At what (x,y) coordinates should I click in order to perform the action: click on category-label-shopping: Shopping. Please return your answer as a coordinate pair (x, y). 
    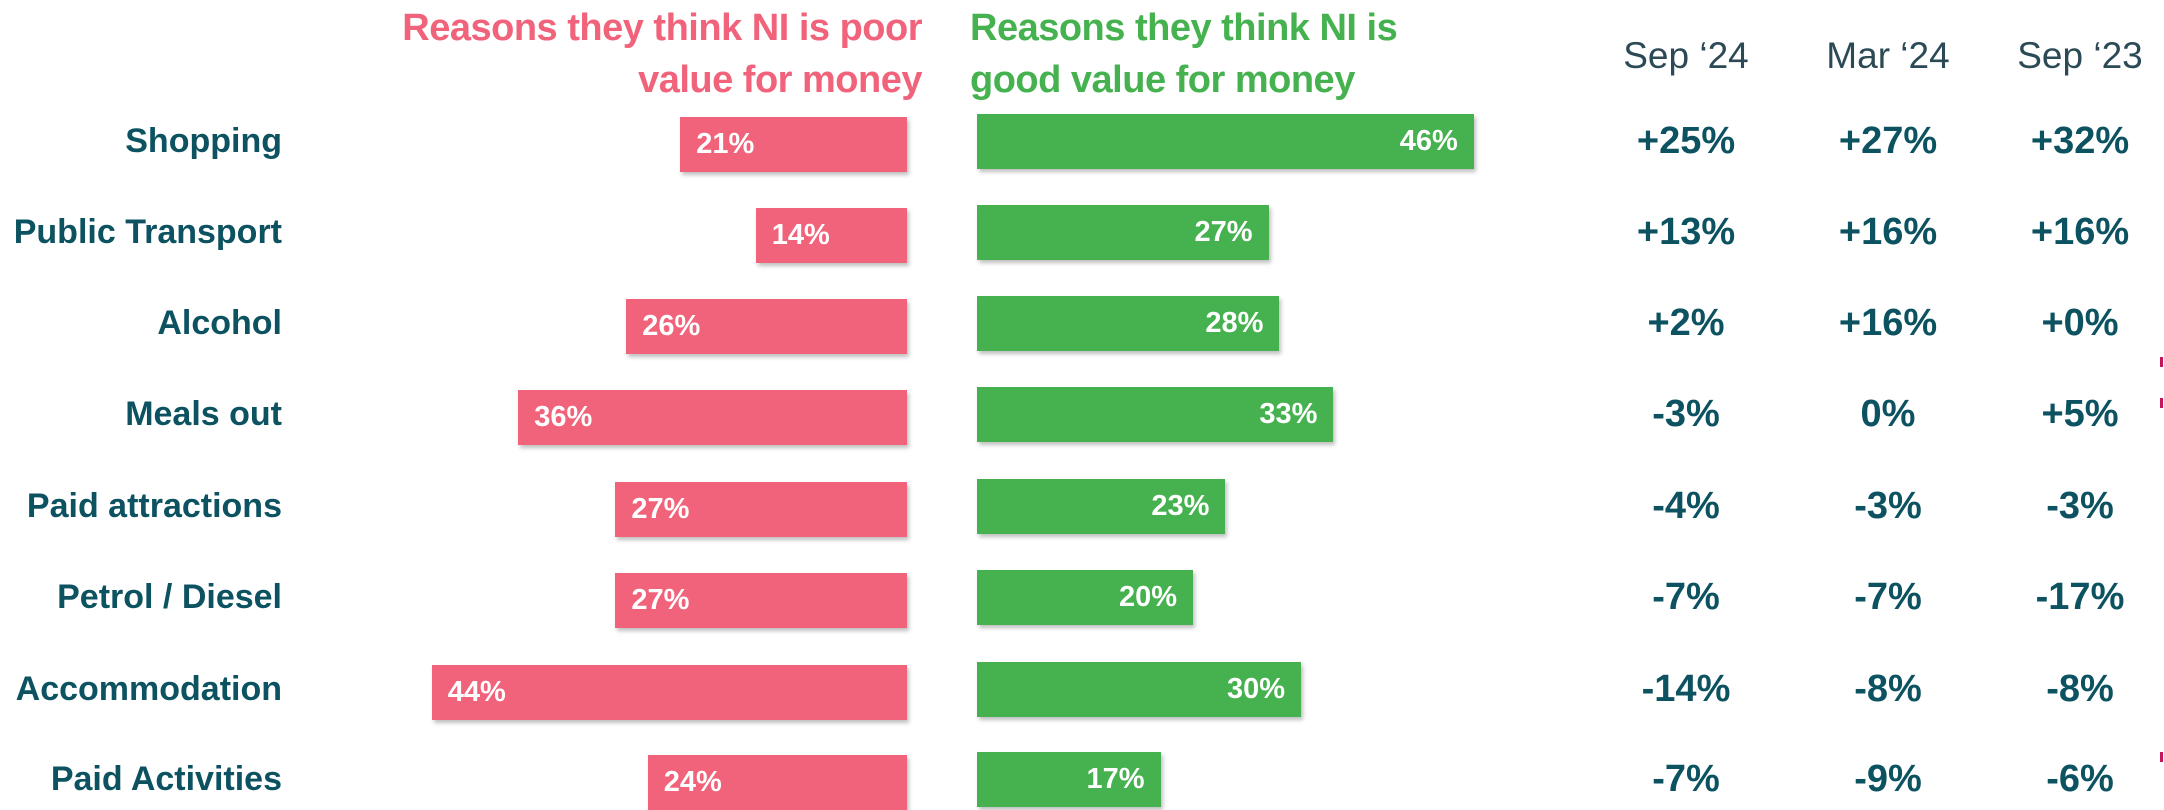
    Looking at the image, I should click on (203, 141).